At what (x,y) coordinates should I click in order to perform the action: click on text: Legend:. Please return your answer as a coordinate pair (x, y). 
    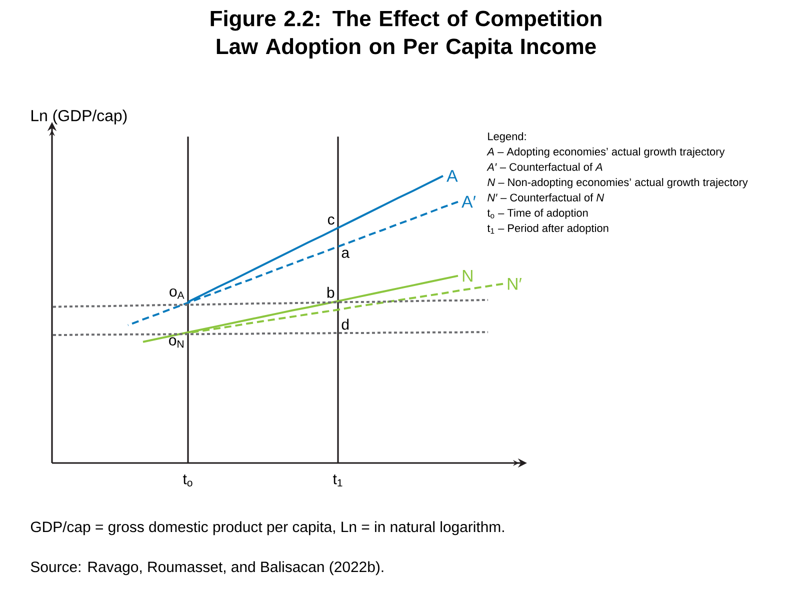
    Looking at the image, I should click on (507, 137).